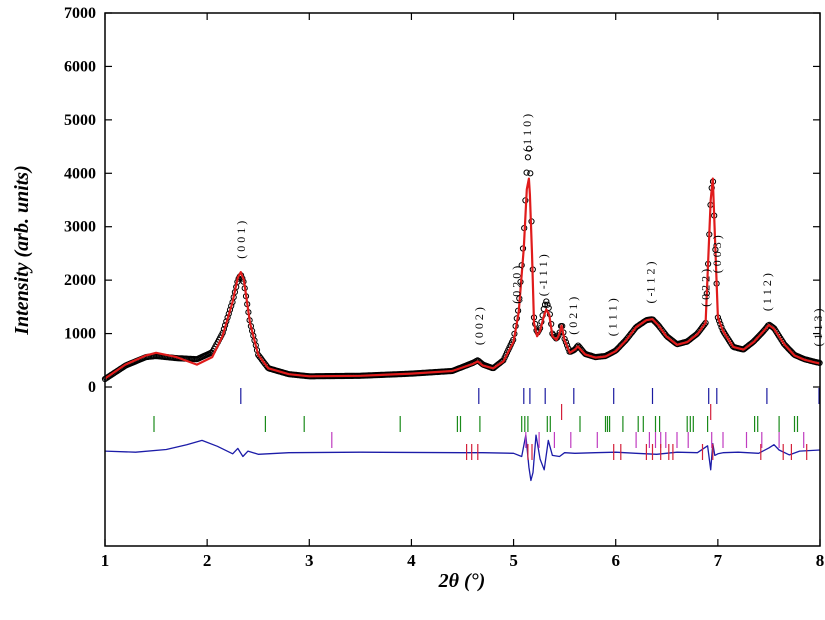 The image size is (825, 620). I want to click on y-tick-label: 1000, so click(80, 334).